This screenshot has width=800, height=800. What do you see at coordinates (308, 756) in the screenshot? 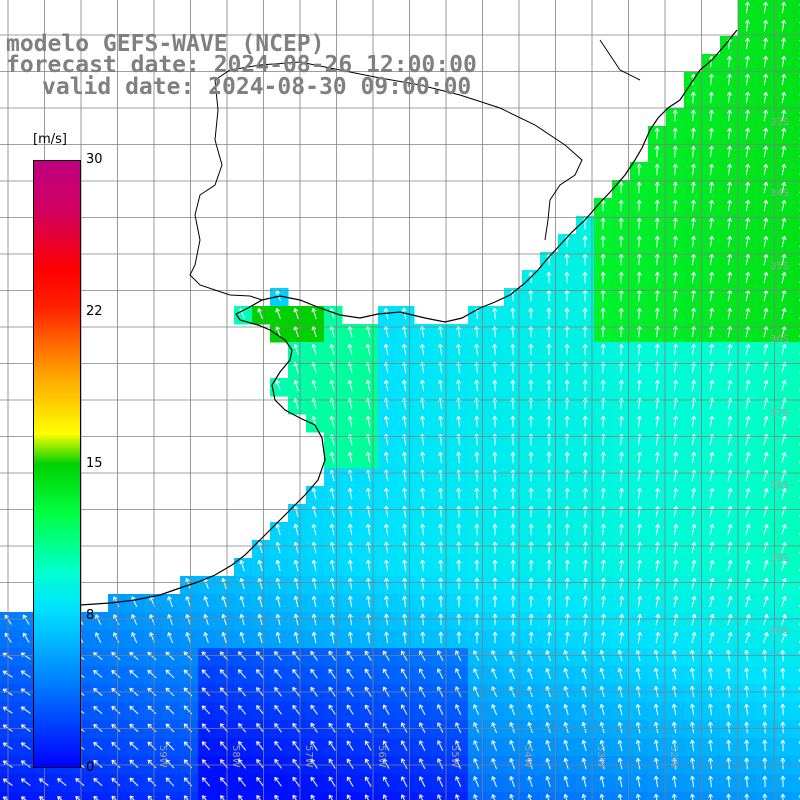
I see `longitude-label: 57W` at bounding box center [308, 756].